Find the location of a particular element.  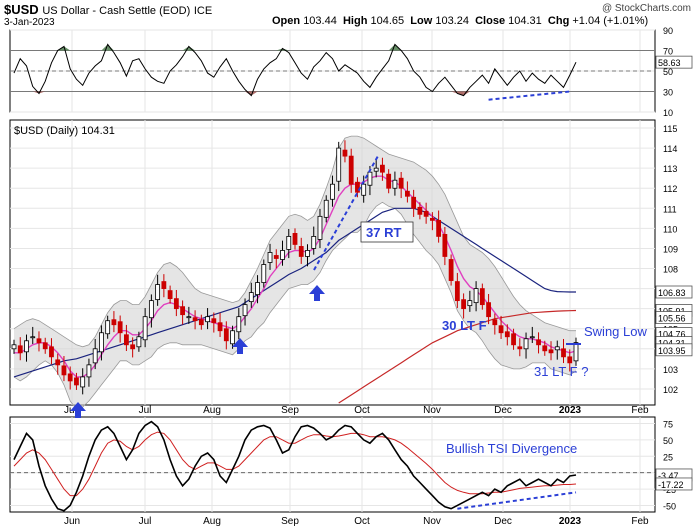

chg-label: Chg is located at coordinates (558, 21).